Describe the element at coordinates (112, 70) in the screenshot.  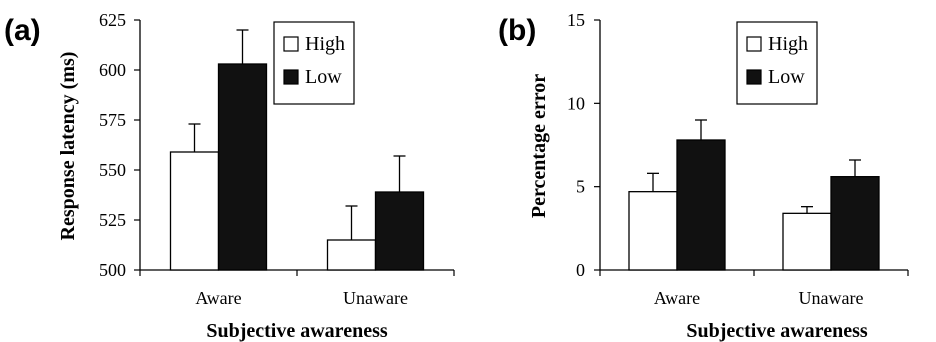
I see `y-tick-label: 600` at that location.